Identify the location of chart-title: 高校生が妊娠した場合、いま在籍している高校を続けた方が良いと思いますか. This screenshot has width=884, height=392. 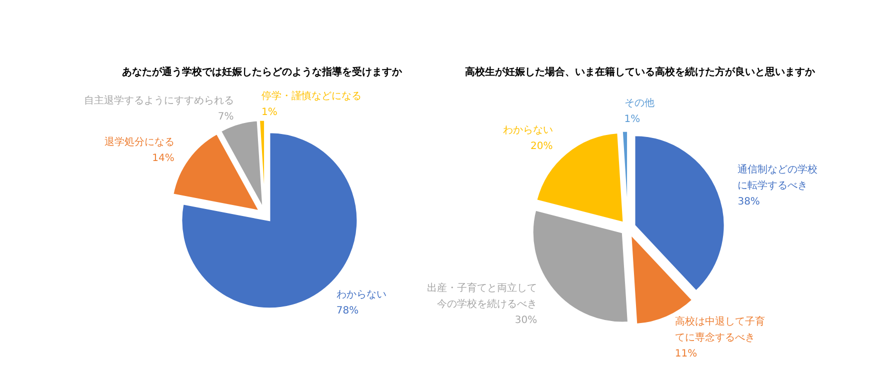
(640, 72).